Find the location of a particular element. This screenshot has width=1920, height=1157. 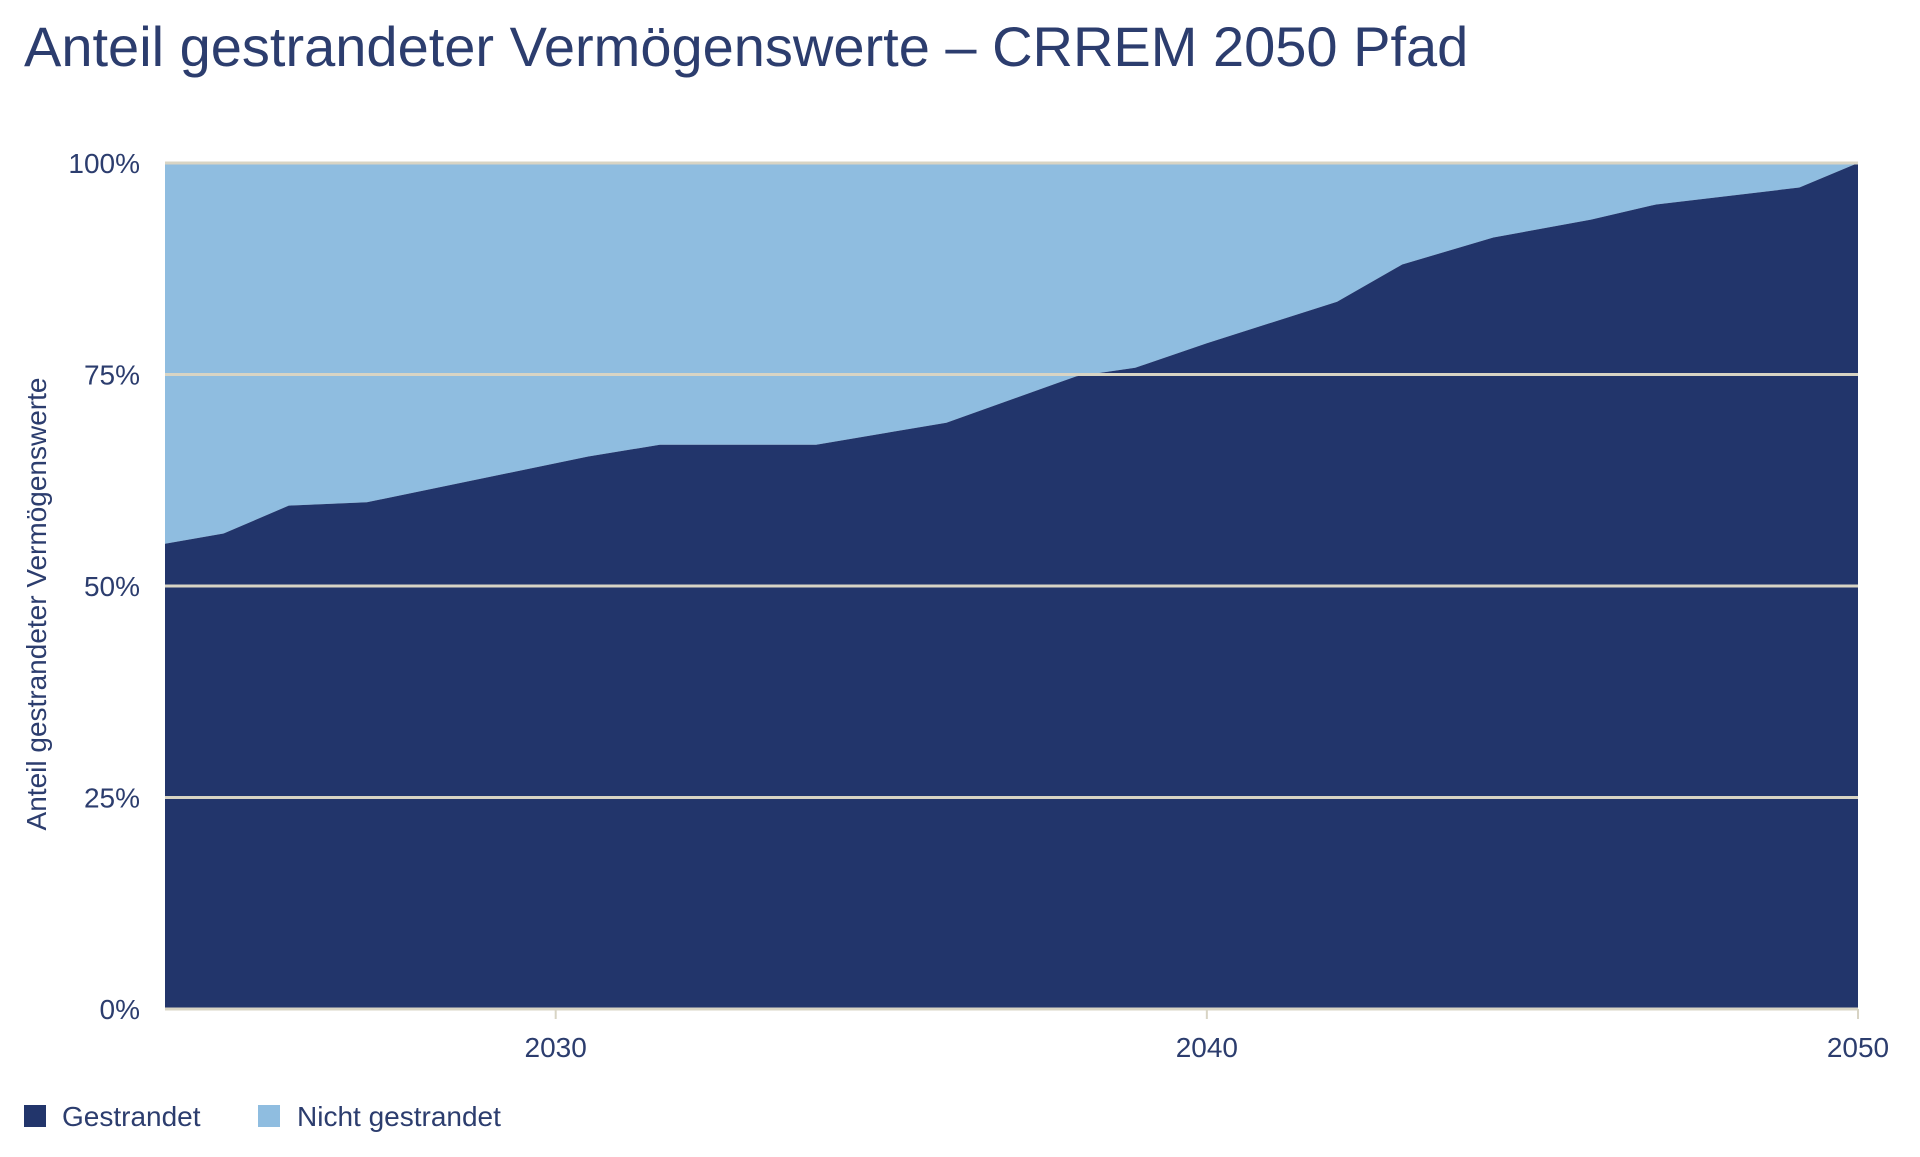

x-axis: 2030 2040 2050 is located at coordinates (1207, 1036).